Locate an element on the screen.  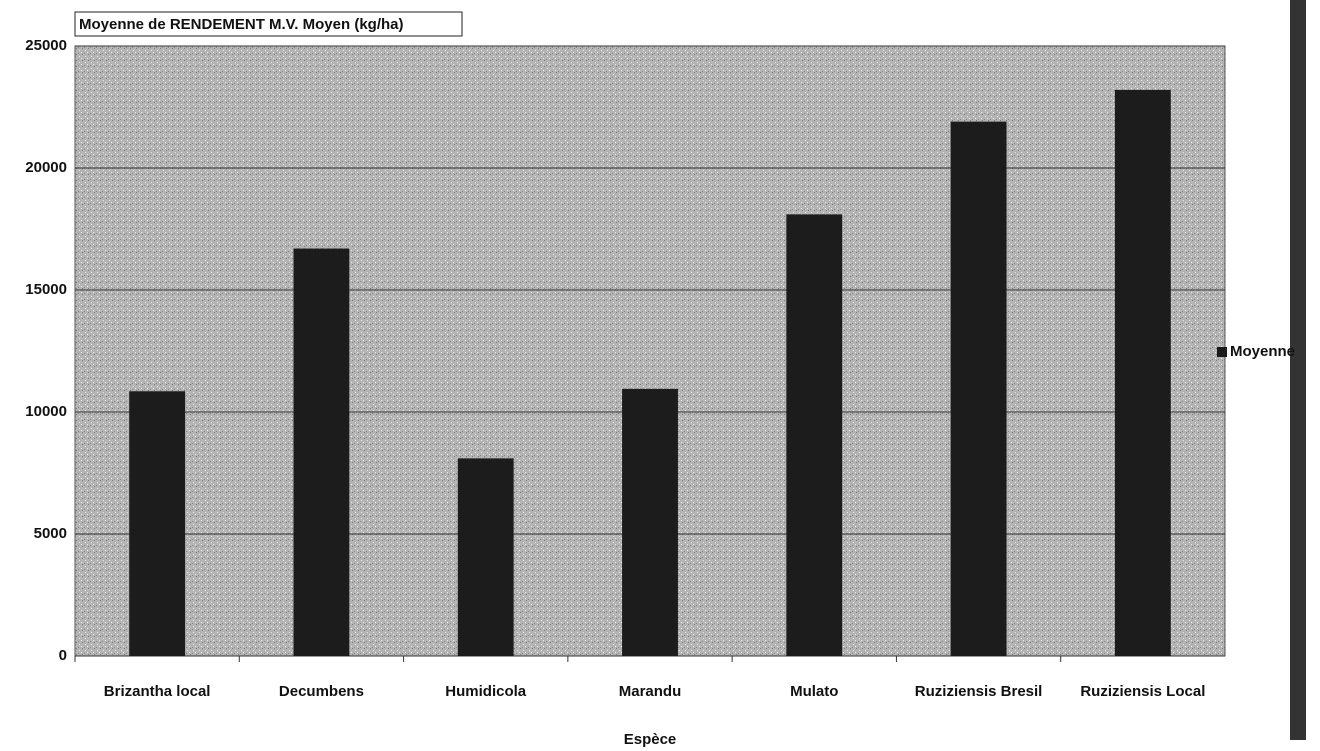
x-tick-label: Decumbens is located at coordinates (321, 691).